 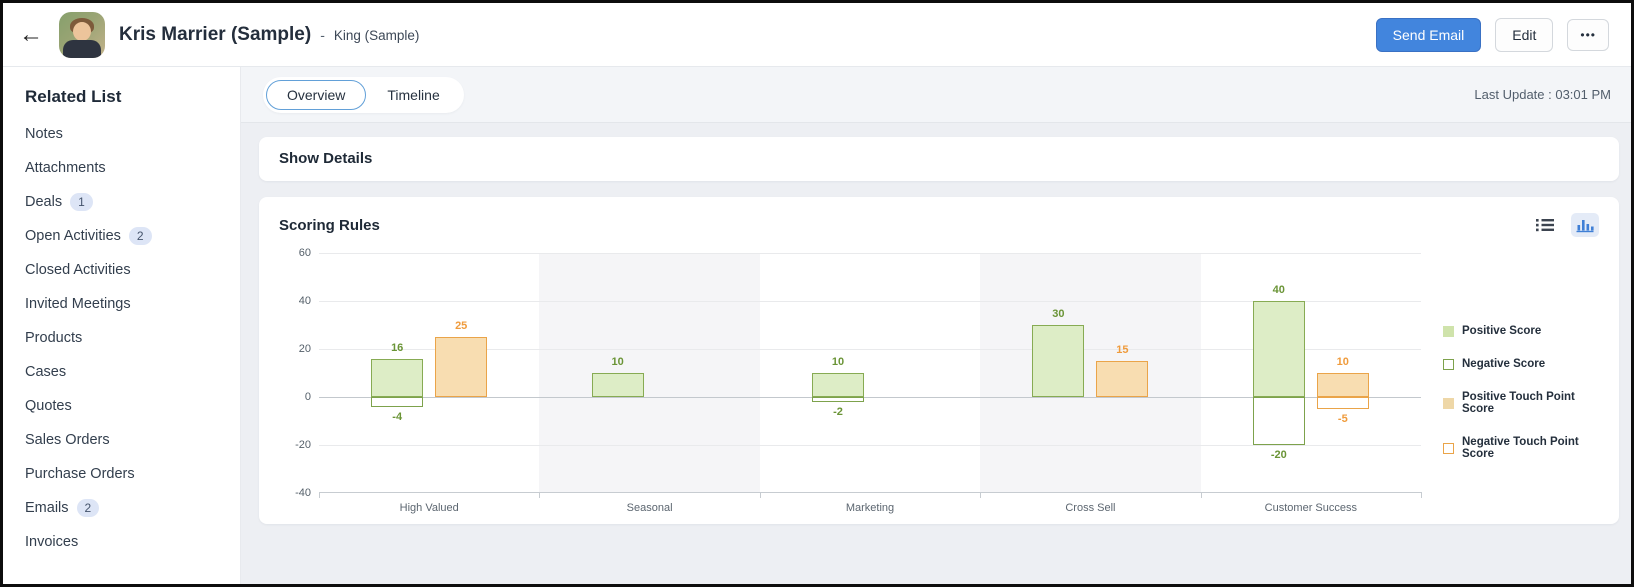 I want to click on legend-label: Negative Score, so click(x=1504, y=364).